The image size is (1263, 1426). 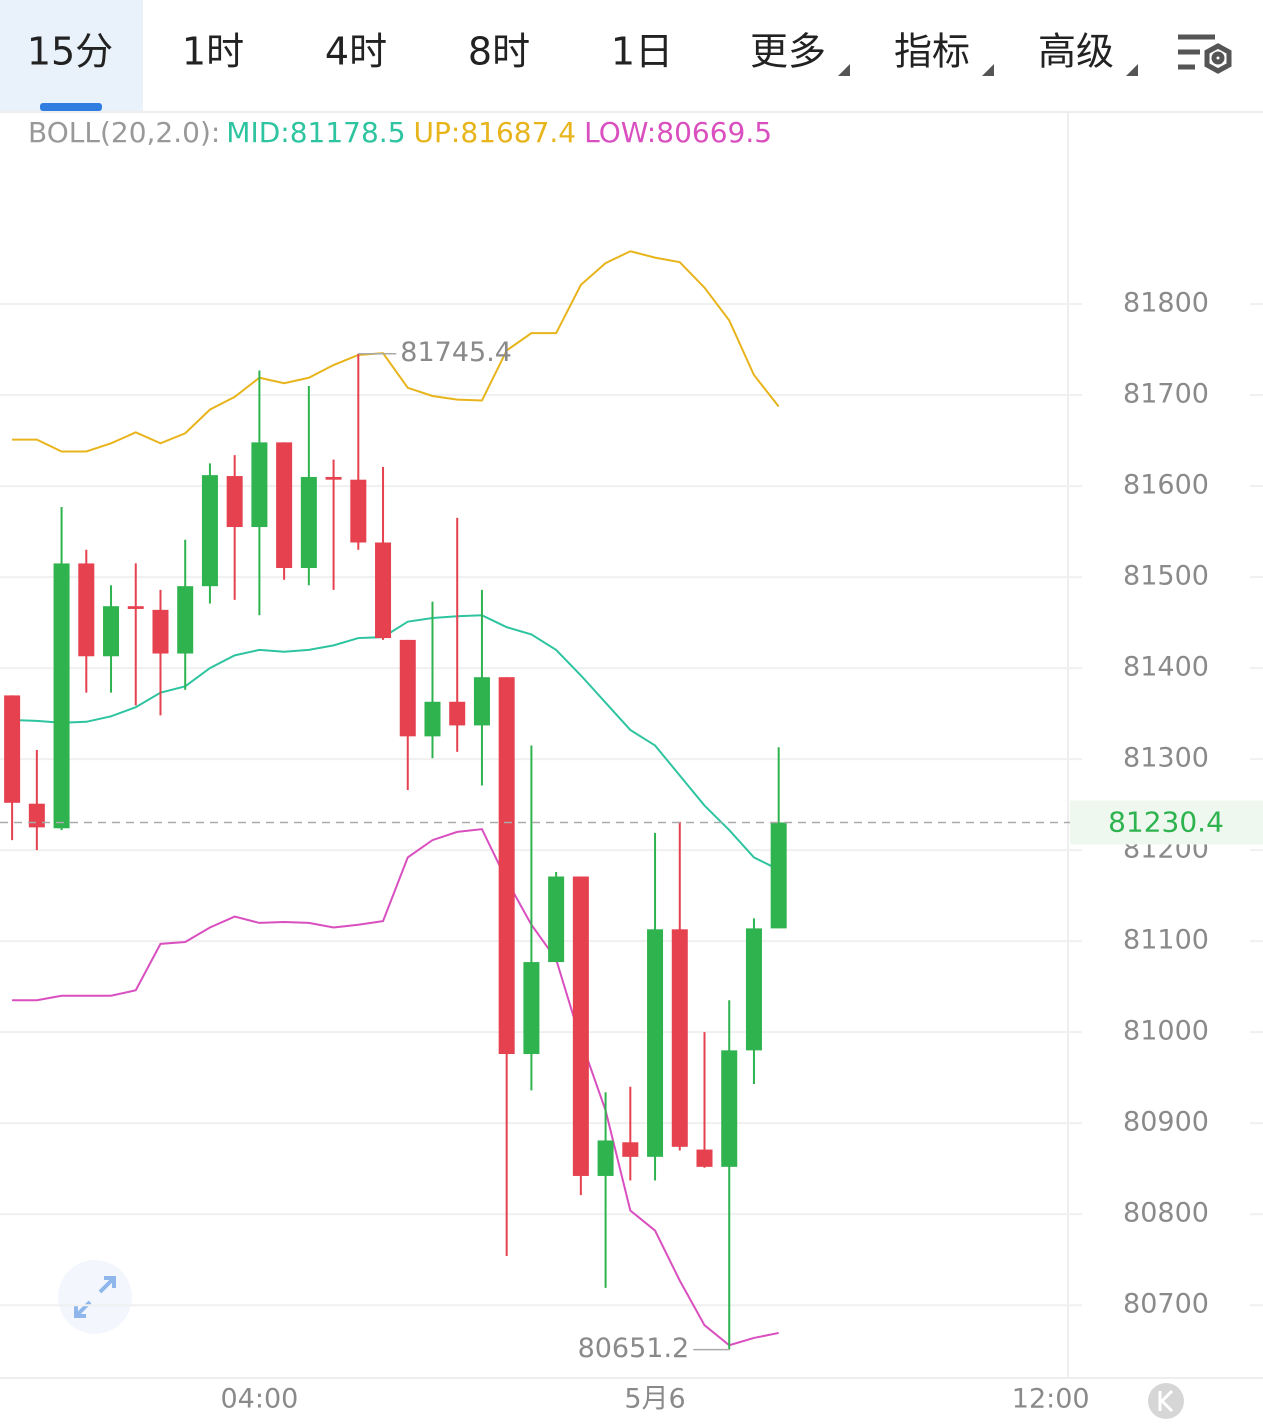 What do you see at coordinates (499, 52) in the screenshot?
I see `tab: 8时` at bounding box center [499, 52].